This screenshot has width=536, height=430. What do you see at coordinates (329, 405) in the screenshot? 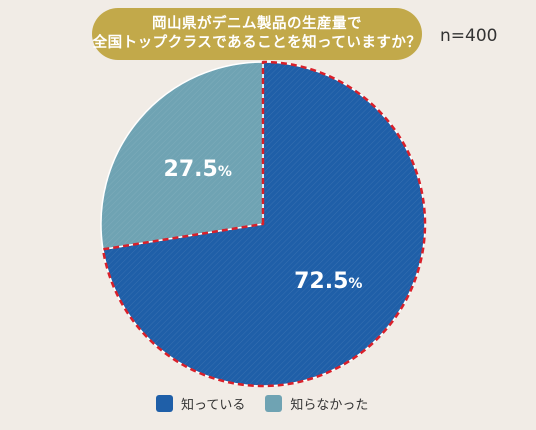
I see `legend-label-unknown: 知らなかった` at bounding box center [329, 405].